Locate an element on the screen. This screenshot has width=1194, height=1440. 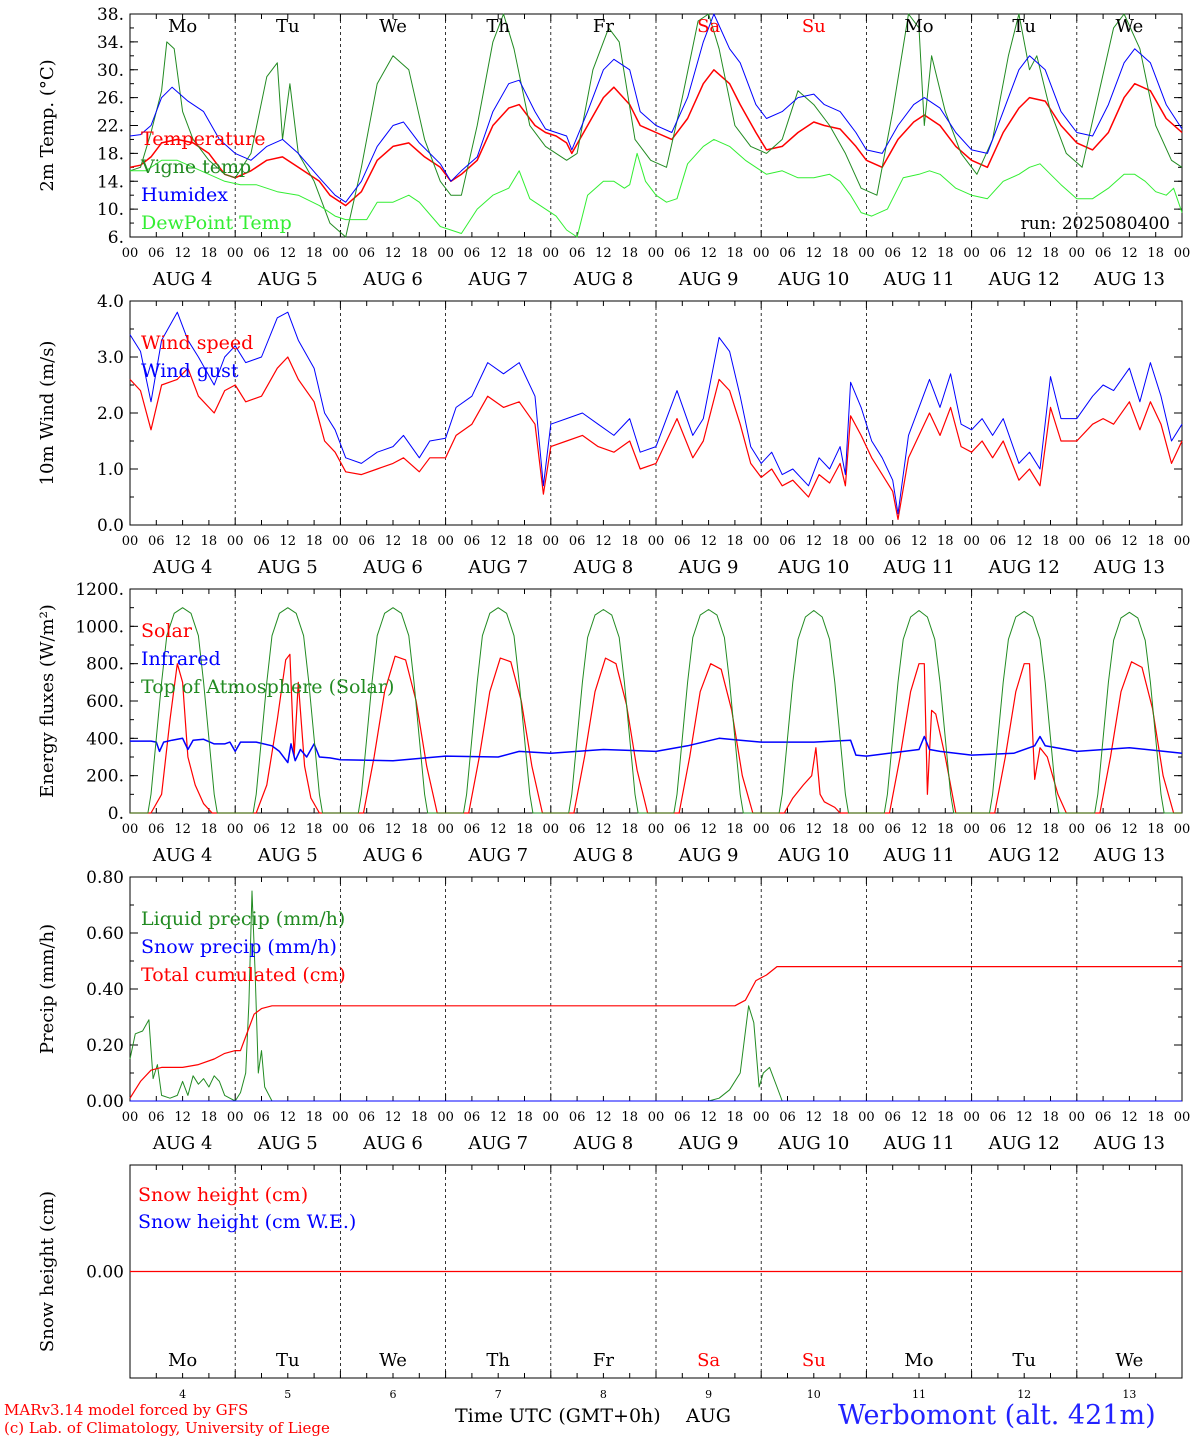
y-tick-label: 22. is located at coordinates (110, 127).